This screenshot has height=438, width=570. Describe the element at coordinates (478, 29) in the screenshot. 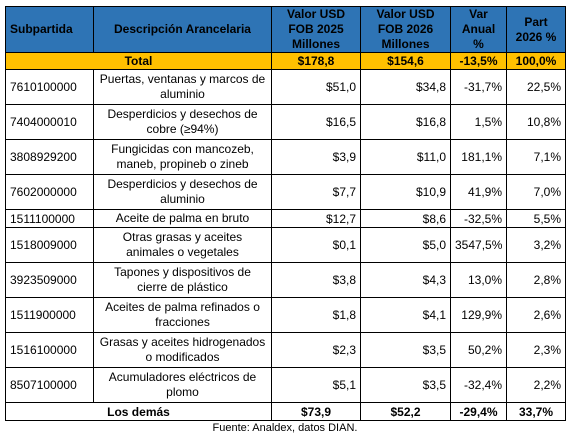

I see `header-var-anual: Var Anual %` at that location.